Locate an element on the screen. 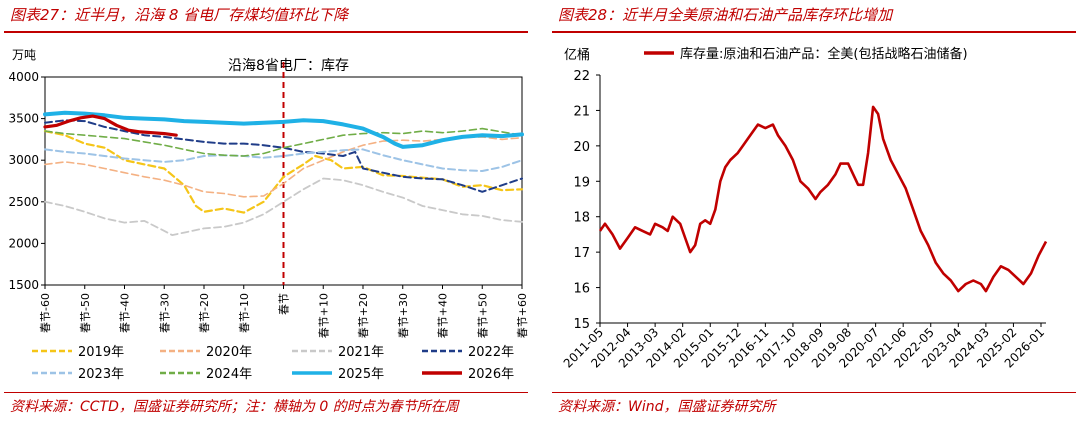  legend-label: 2025年 is located at coordinates (361, 374).